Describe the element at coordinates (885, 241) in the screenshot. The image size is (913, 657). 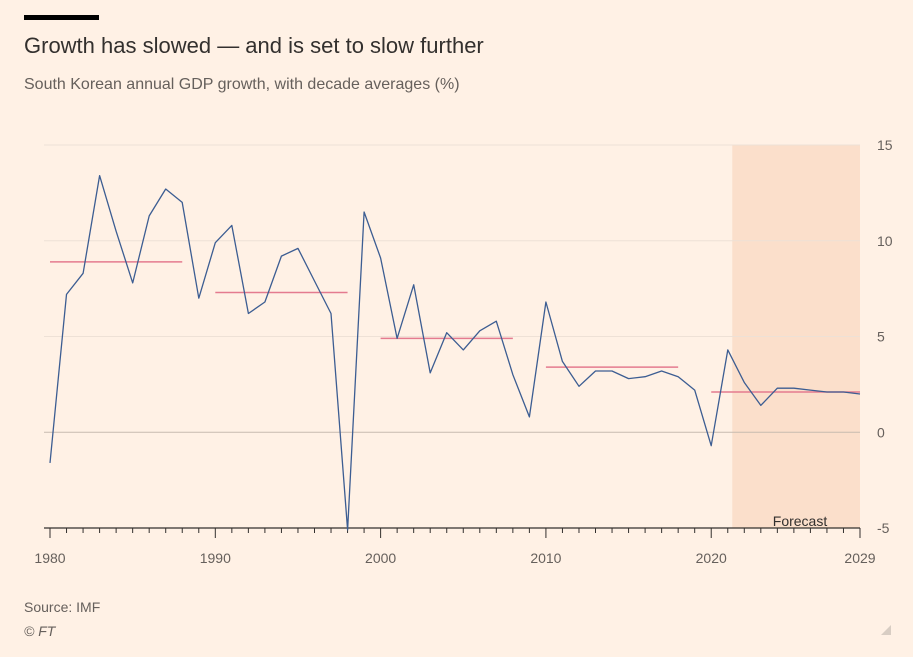
I see `y-tick-label: 10` at that location.